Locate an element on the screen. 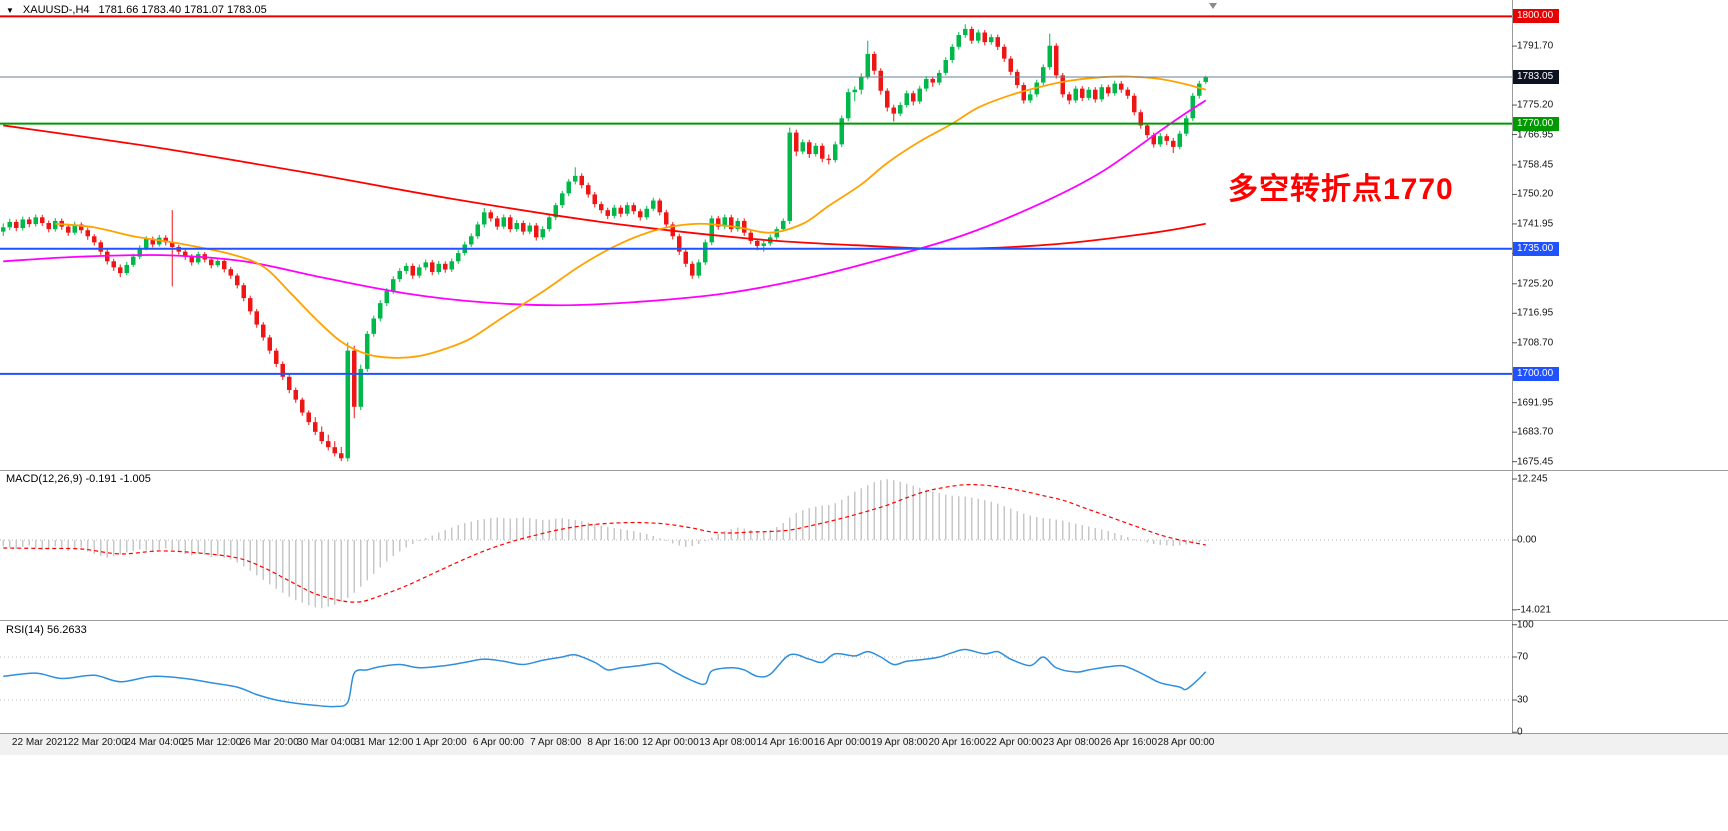  time-label: 30 Mar 04:00 is located at coordinates (326, 742).